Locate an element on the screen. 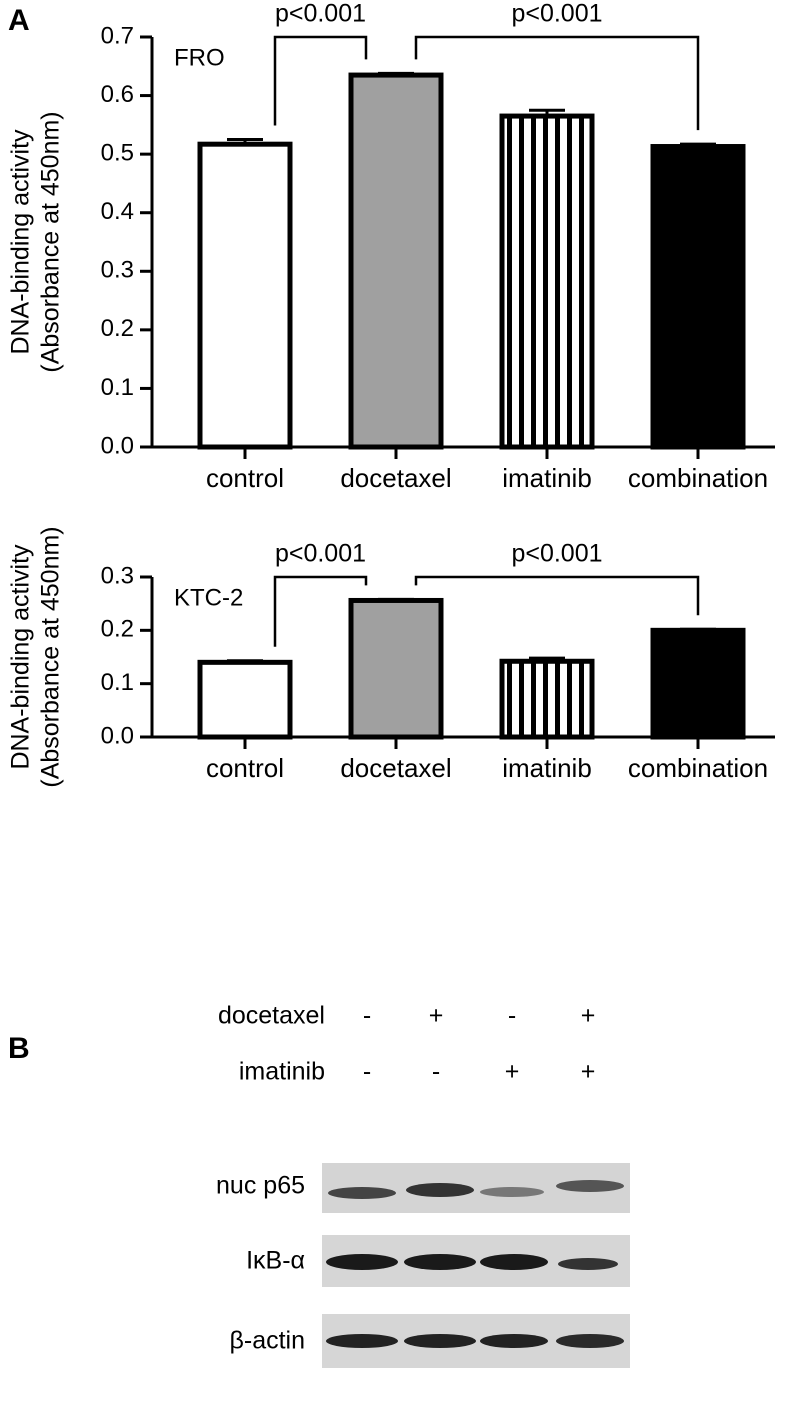 The height and width of the screenshot is (1408, 794). y-tick-label: 0.5 is located at coordinates (117, 152).